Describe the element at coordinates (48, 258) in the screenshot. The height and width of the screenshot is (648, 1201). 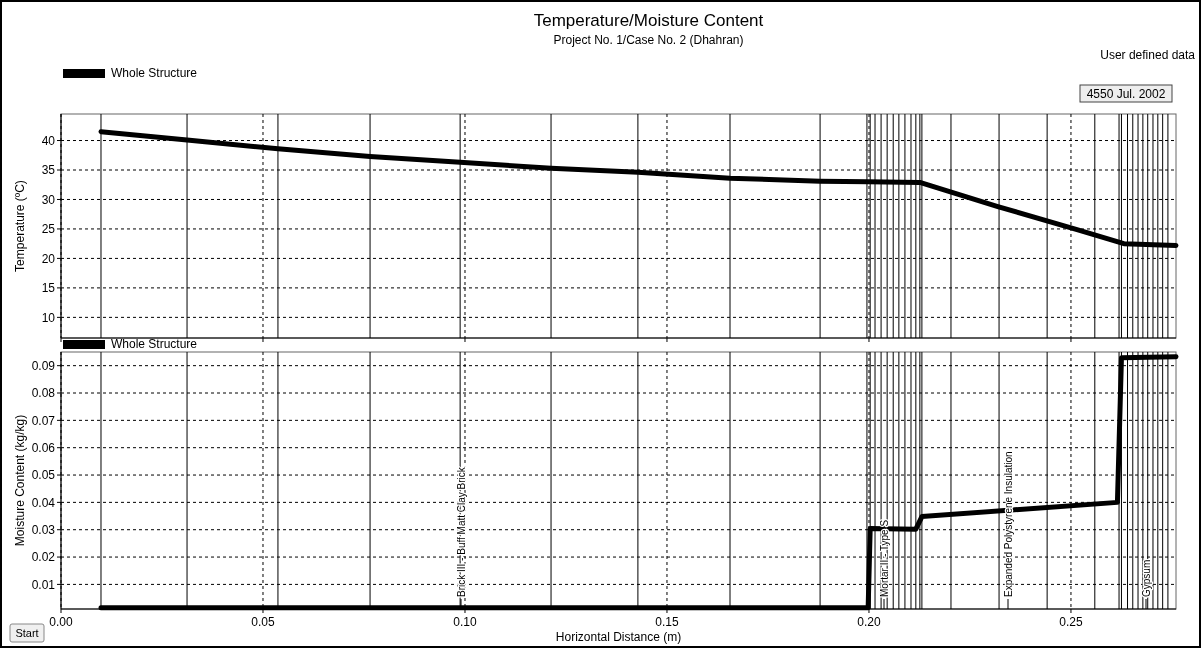
I see `y-tick-label: 20` at that location.